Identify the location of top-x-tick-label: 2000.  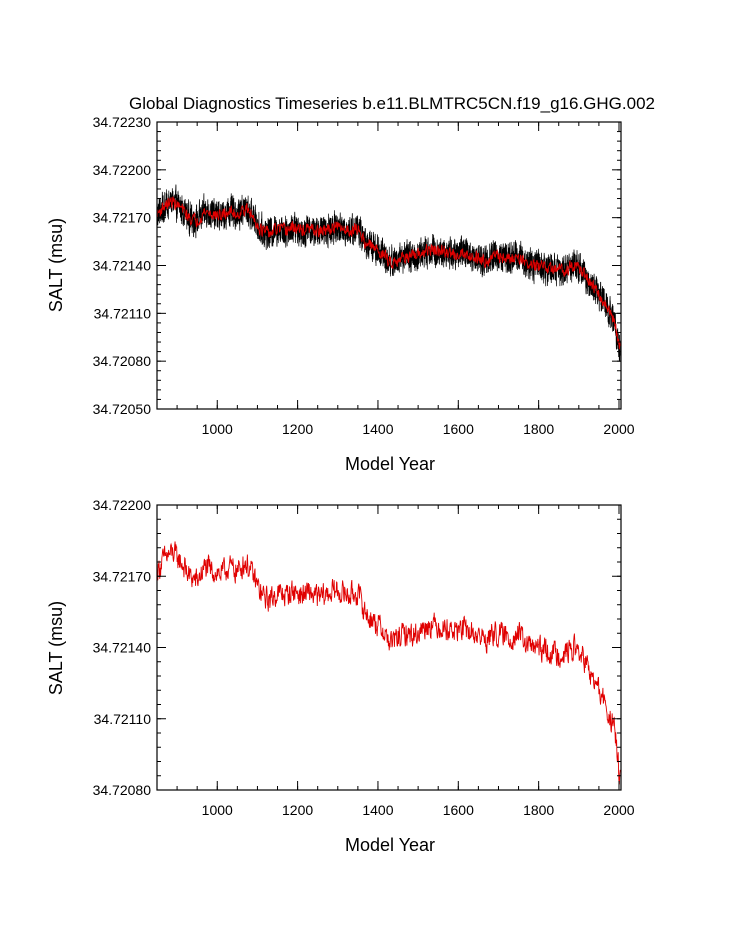
(618, 429).